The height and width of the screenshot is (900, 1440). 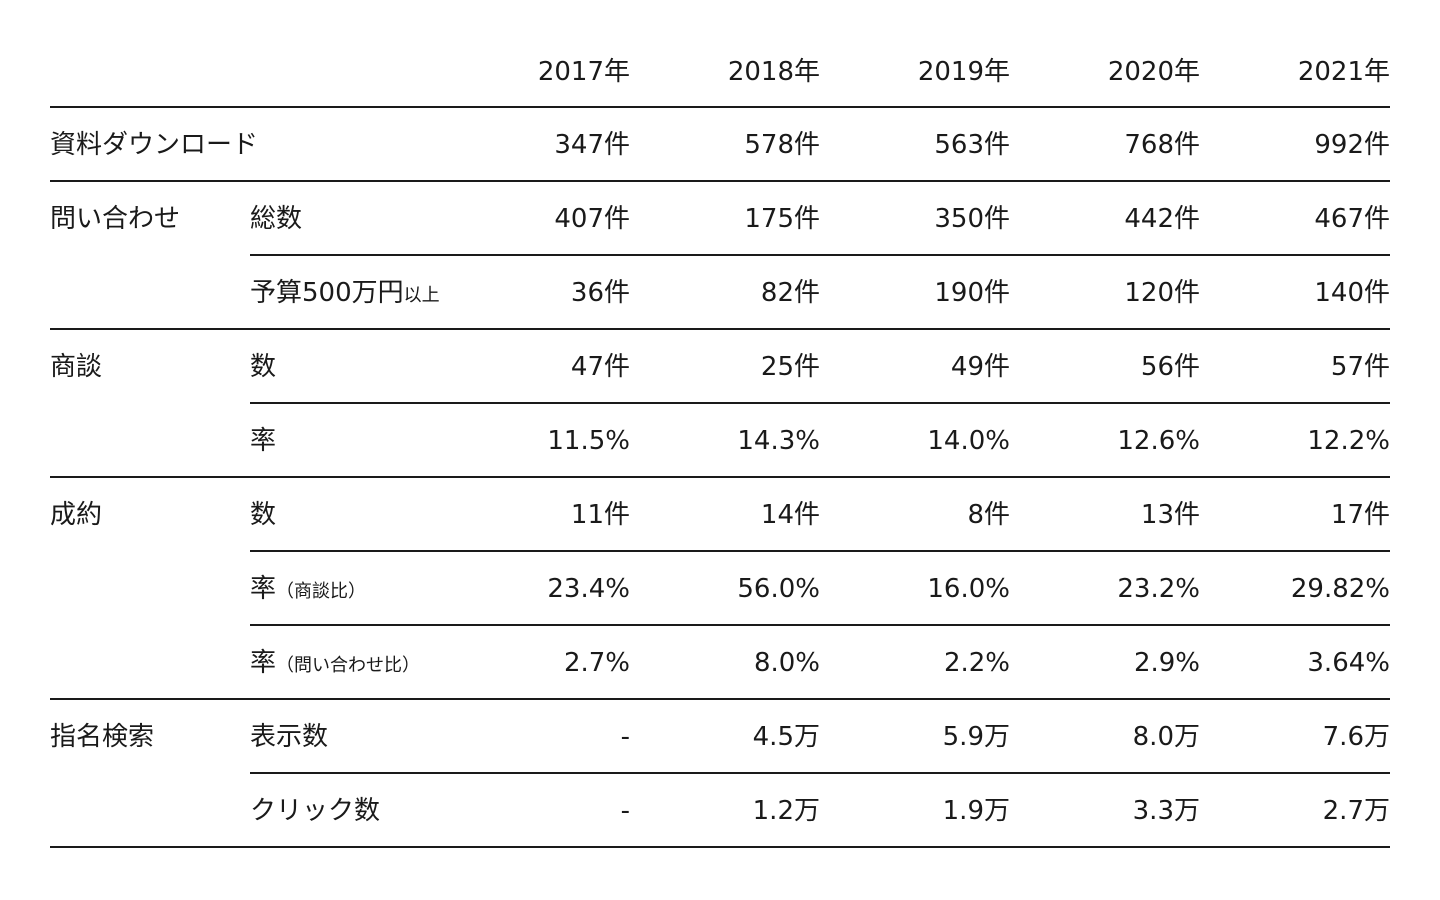 I want to click on row-subcategory: 予算500万円以上, so click(x=345, y=293).